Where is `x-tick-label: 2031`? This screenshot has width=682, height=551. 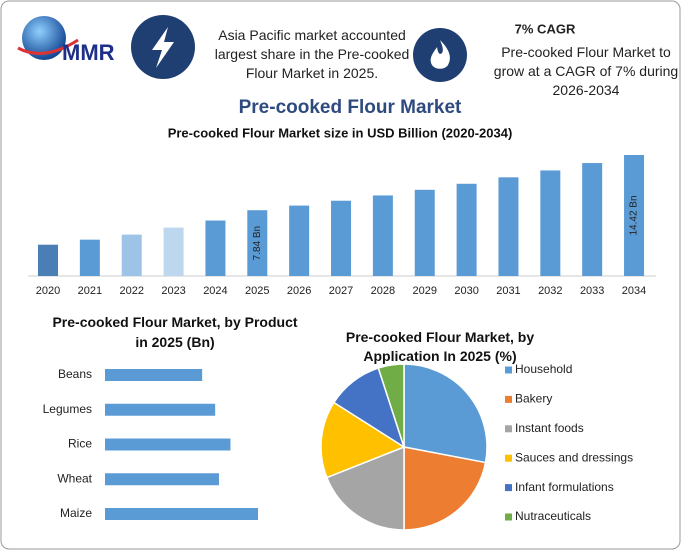 x-tick-label: 2031 is located at coordinates (508, 291).